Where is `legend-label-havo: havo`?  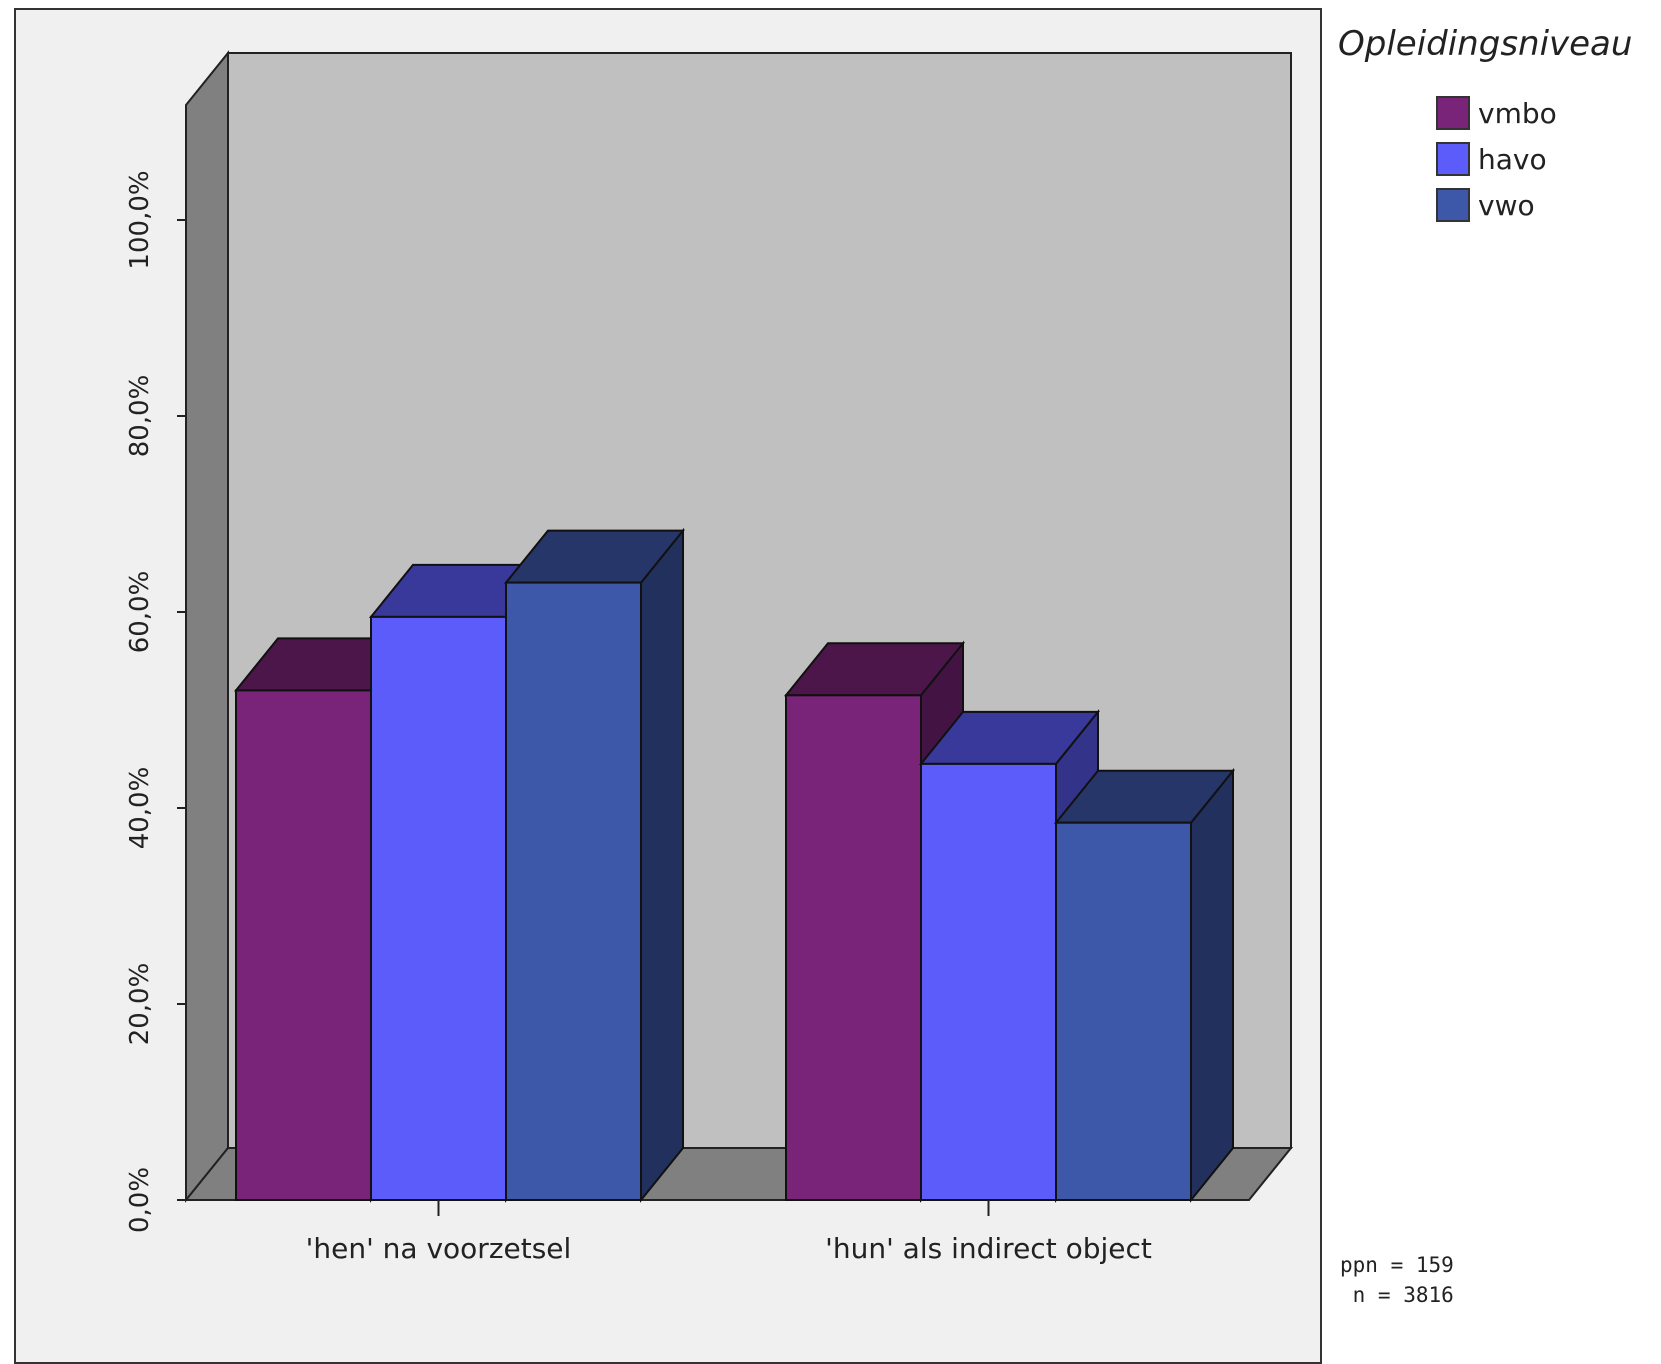
legend-label-havo: havo is located at coordinates (1512, 159).